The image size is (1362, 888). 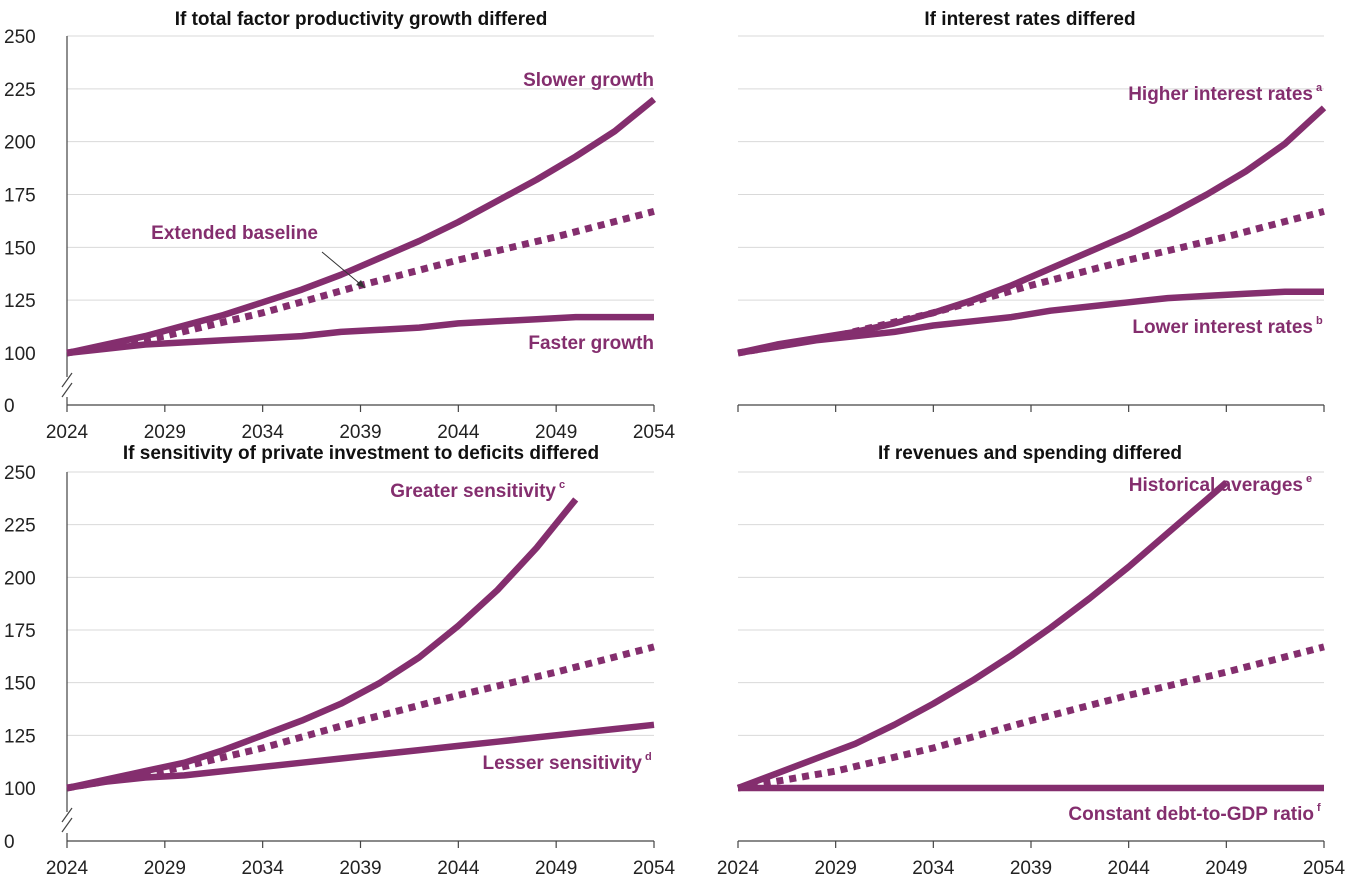 I want to click on series-line-lower-interest-rates, so click(x=1030, y=322).